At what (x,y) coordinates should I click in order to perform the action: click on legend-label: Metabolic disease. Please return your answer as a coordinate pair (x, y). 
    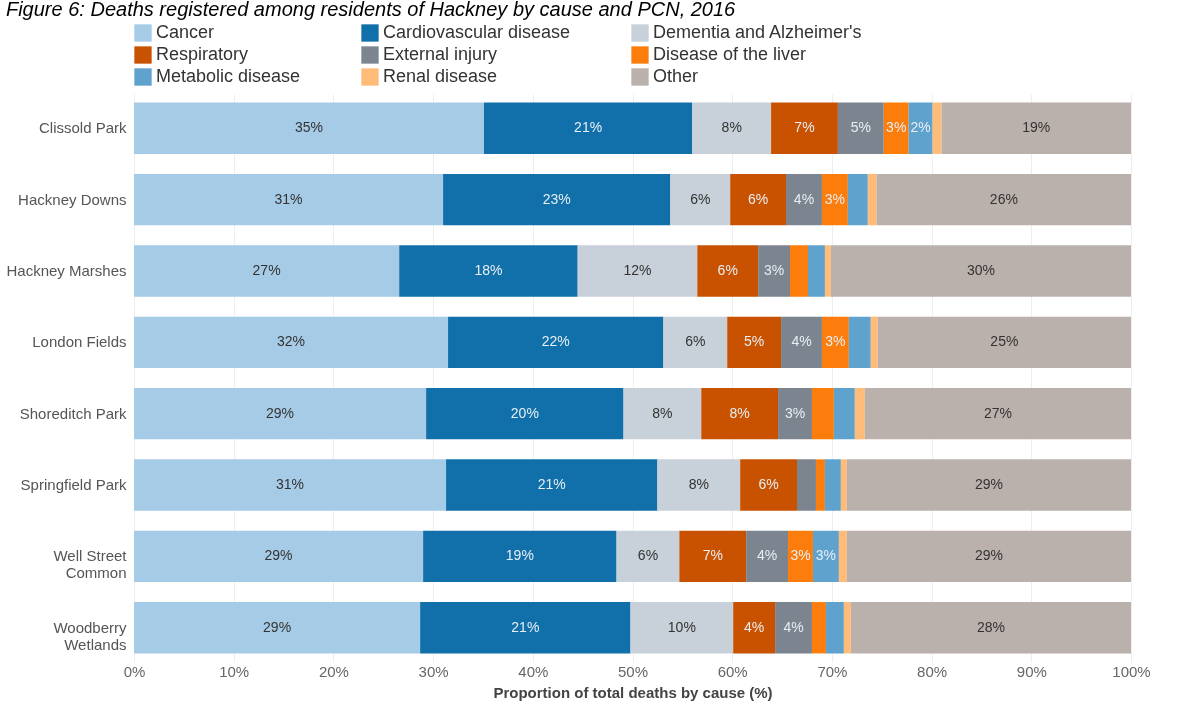
    Looking at the image, I should click on (228, 76).